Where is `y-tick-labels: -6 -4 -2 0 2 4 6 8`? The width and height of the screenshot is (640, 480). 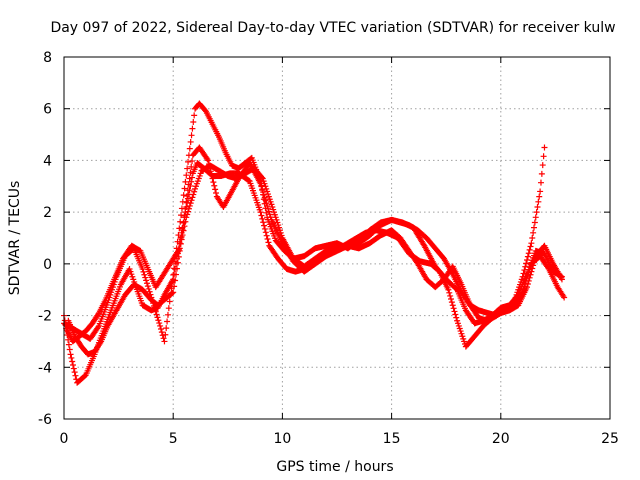 y-tick-labels: -6 -4 -2 0 2 4 6 8 is located at coordinates (45, 239).